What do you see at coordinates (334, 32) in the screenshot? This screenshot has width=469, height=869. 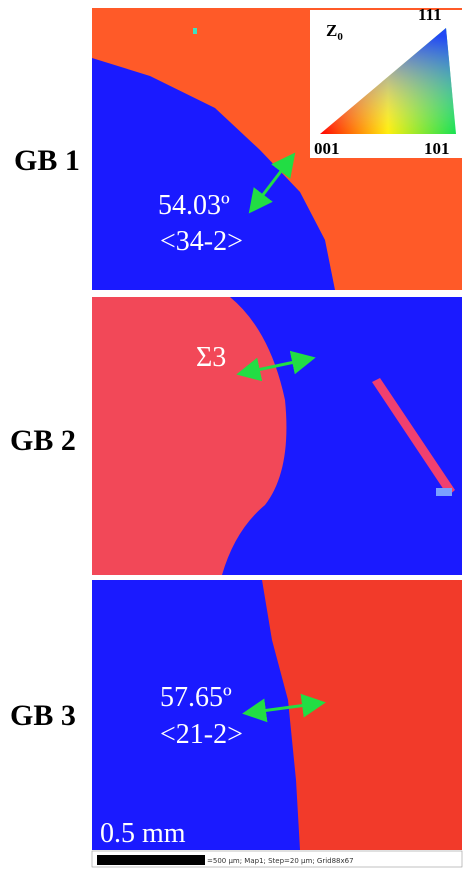 I see `legend-axis: Z0` at bounding box center [334, 32].